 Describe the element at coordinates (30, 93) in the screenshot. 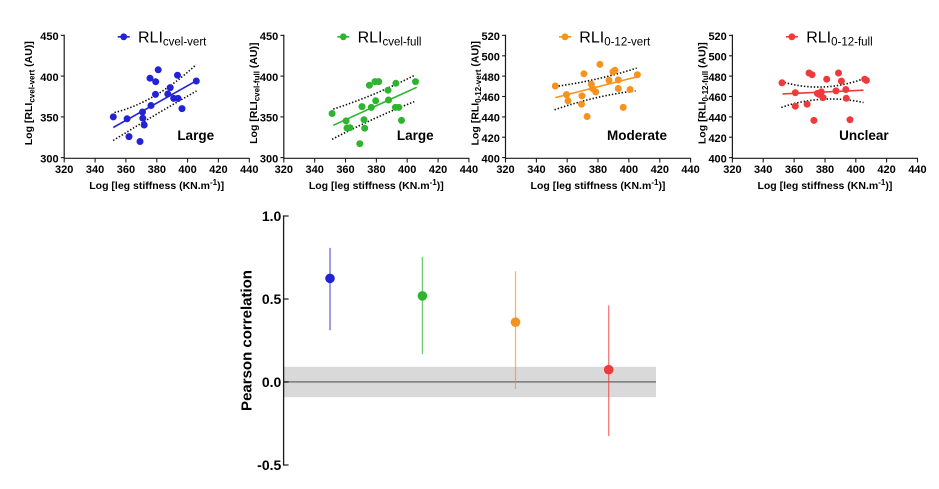

I see `svg-text: Log [RLIcvel-vert (AU)]` at that location.